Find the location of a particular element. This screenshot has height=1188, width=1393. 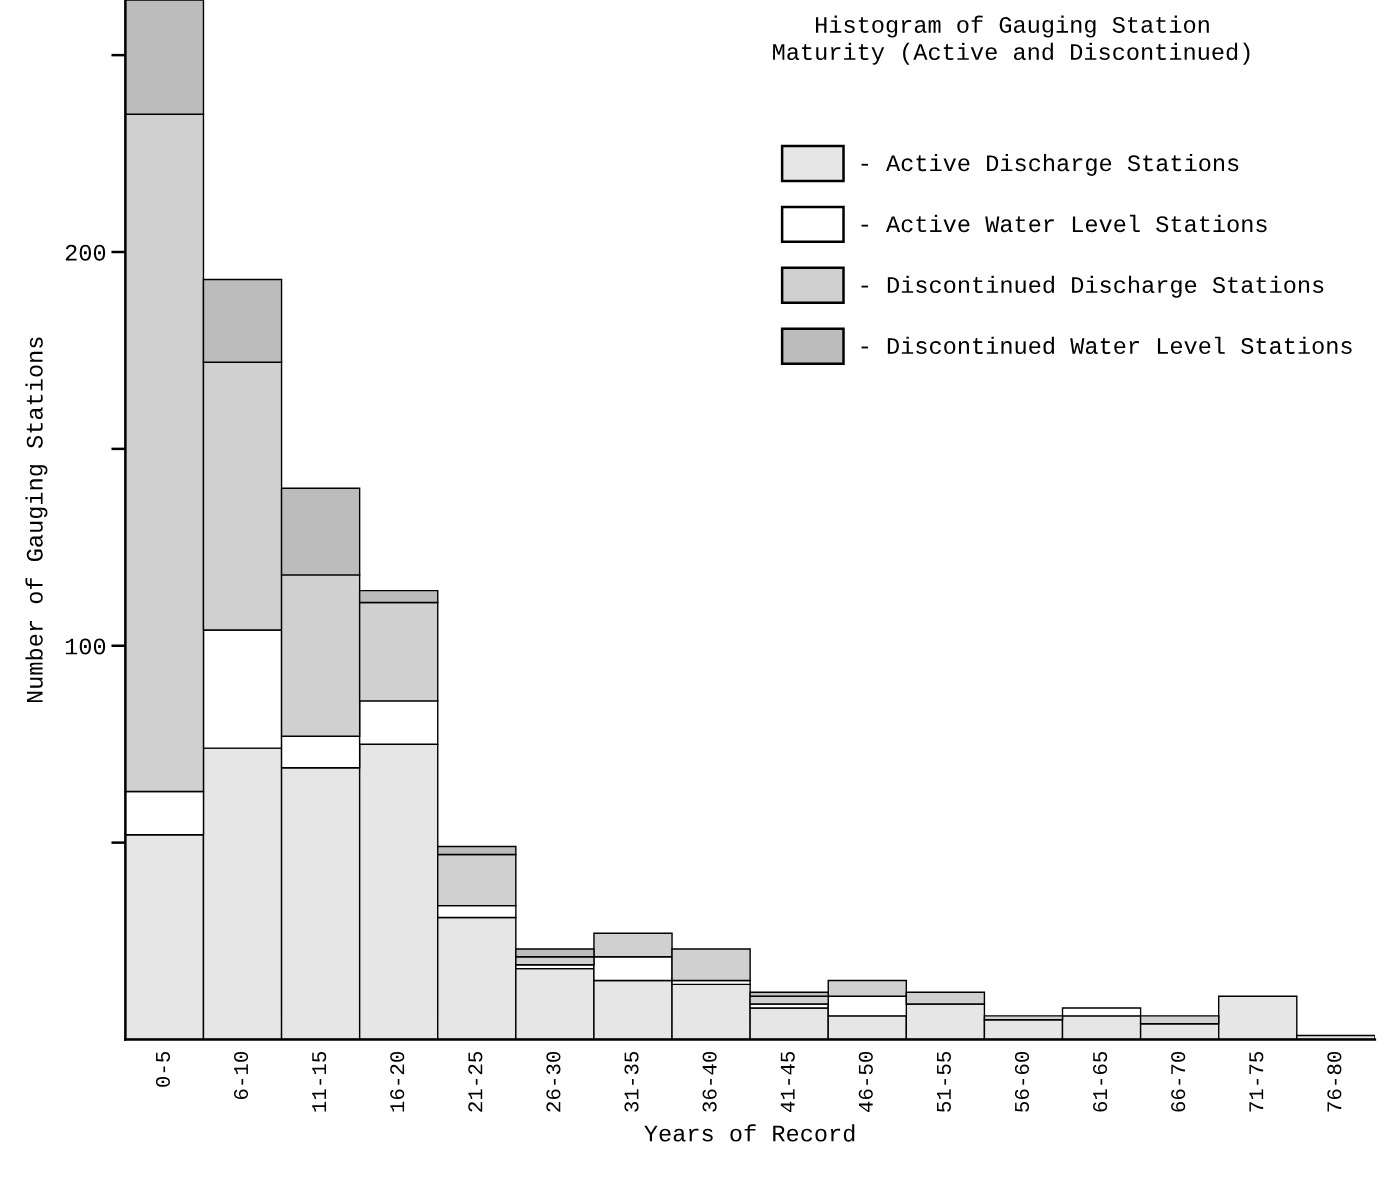

y-axis-title: Number of Gauging Stations is located at coordinates (36, 520).